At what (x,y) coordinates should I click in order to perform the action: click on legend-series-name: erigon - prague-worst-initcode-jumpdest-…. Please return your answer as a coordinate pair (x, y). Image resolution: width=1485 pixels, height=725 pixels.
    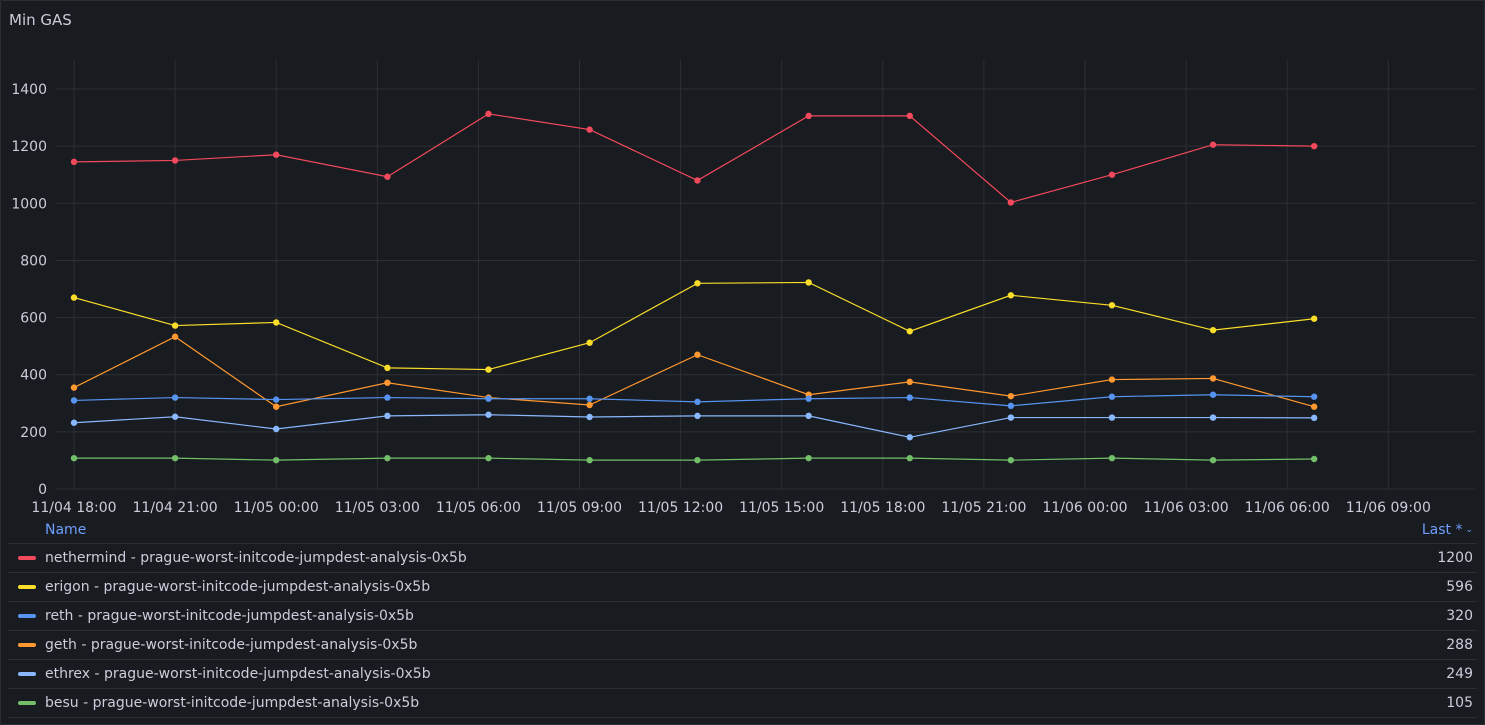
    Looking at the image, I should click on (238, 587).